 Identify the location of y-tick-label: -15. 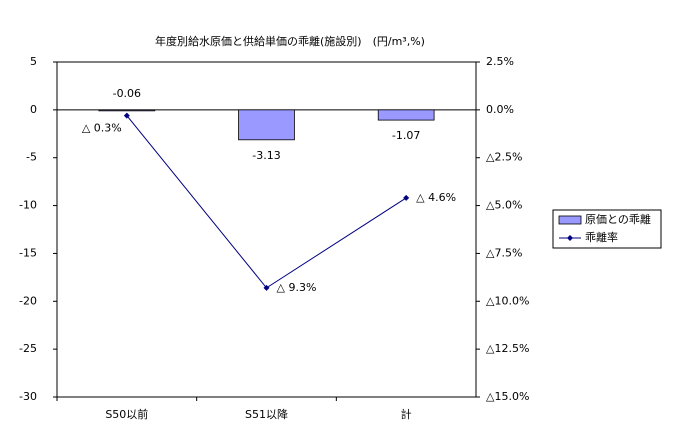
(28, 252).